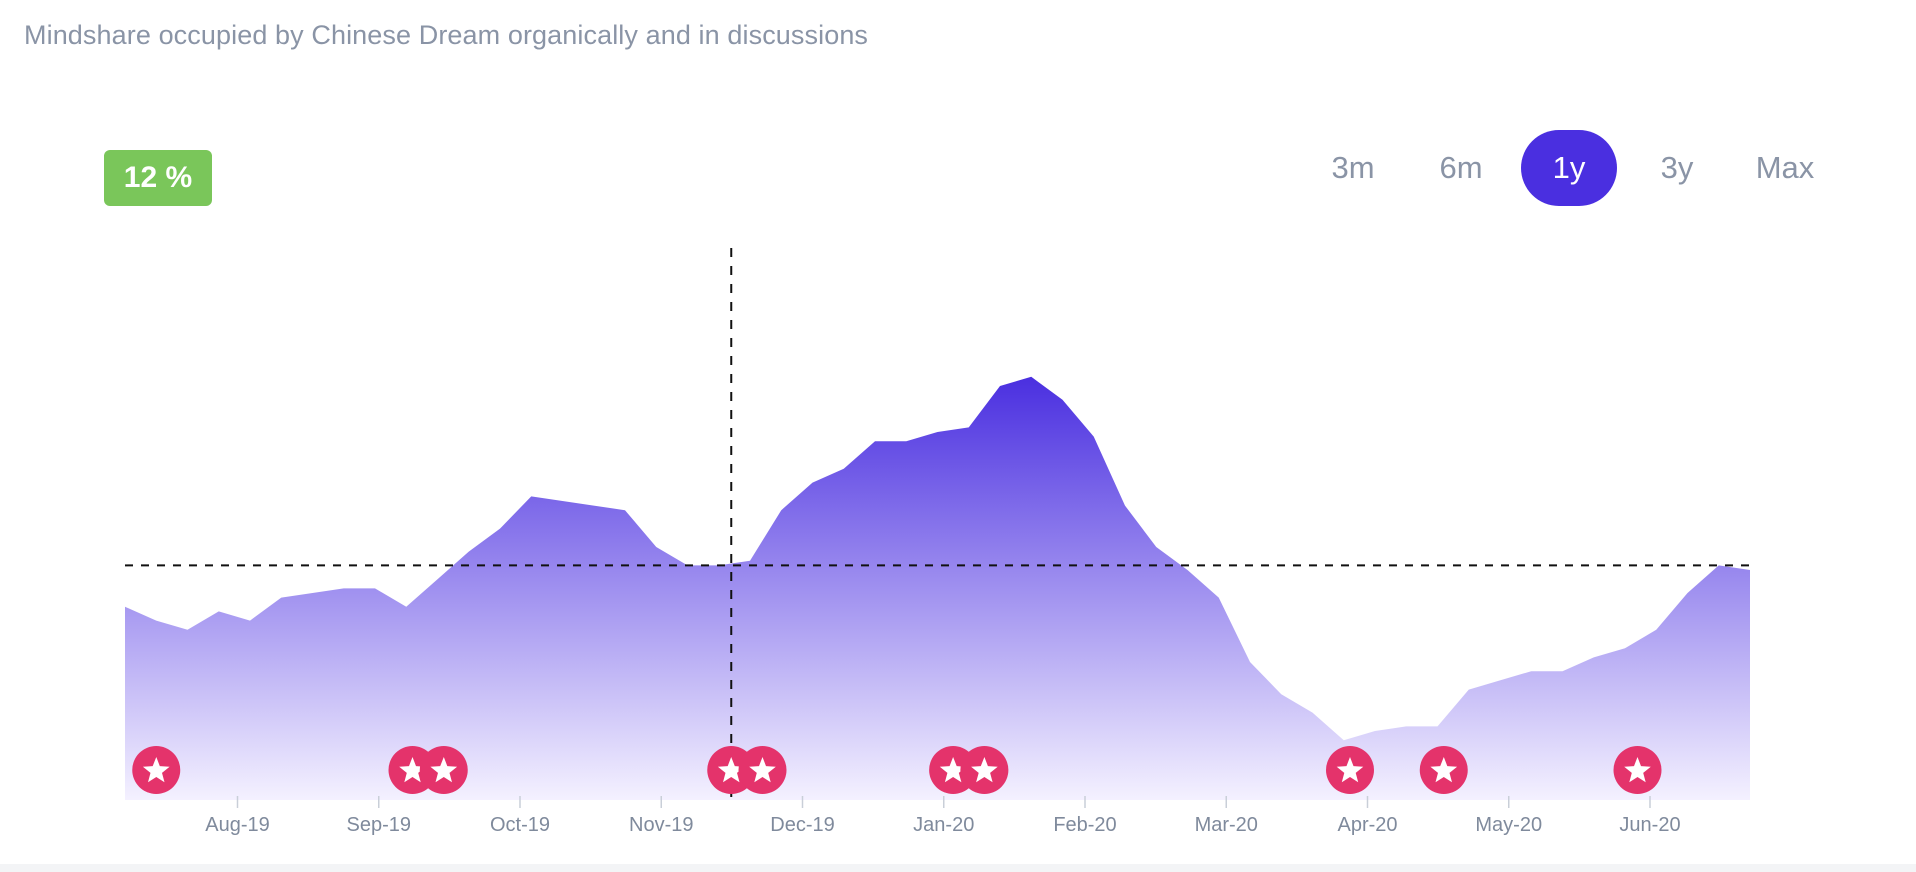 This screenshot has height=872, width=1916. Describe the element at coordinates (379, 825) in the screenshot. I see `x-tick-label: Sep-19` at that location.